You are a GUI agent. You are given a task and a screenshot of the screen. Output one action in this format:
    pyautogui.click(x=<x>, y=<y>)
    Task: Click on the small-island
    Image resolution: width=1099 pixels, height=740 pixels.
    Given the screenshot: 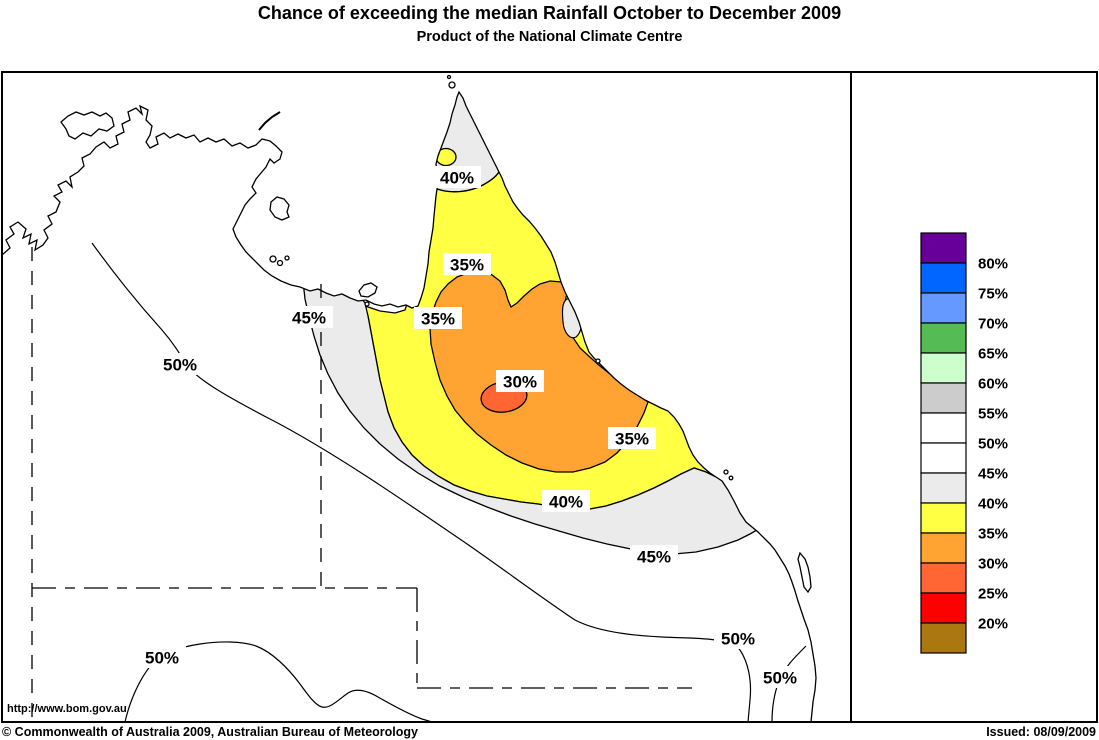 What is the action you would take?
    pyautogui.click(x=367, y=304)
    